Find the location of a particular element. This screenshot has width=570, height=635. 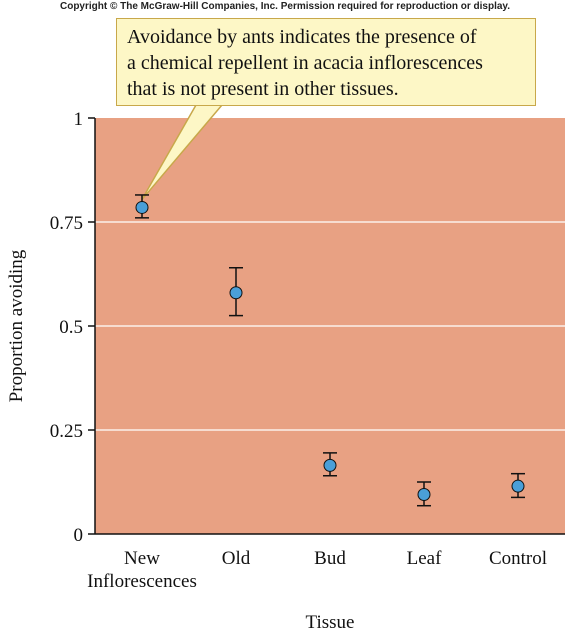

y-axis-label: Proportion avoiding is located at coordinates (16, 325).